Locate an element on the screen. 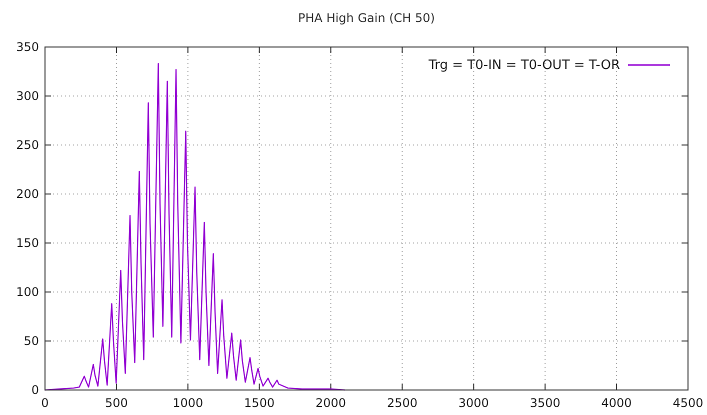  y-tick-label: 0 is located at coordinates (35, 390).